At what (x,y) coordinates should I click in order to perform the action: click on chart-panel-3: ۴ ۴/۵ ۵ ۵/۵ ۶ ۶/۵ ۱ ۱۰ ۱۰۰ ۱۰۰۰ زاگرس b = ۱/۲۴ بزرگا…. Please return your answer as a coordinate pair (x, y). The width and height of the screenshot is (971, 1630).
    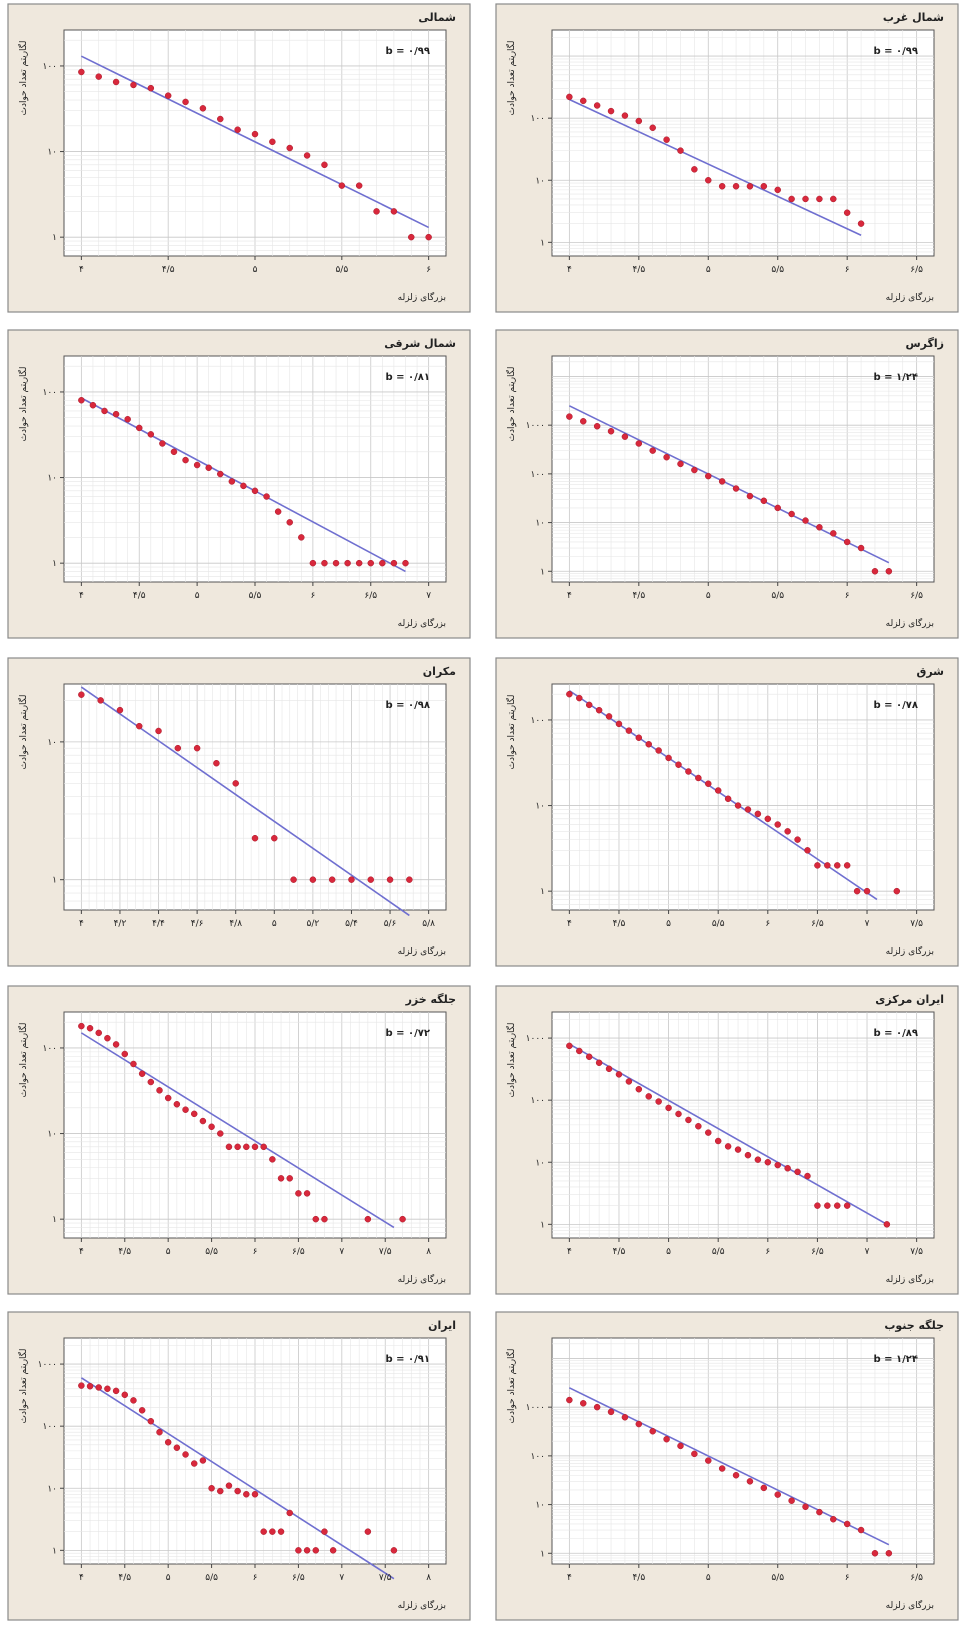
    Looking at the image, I should click on (727, 484).